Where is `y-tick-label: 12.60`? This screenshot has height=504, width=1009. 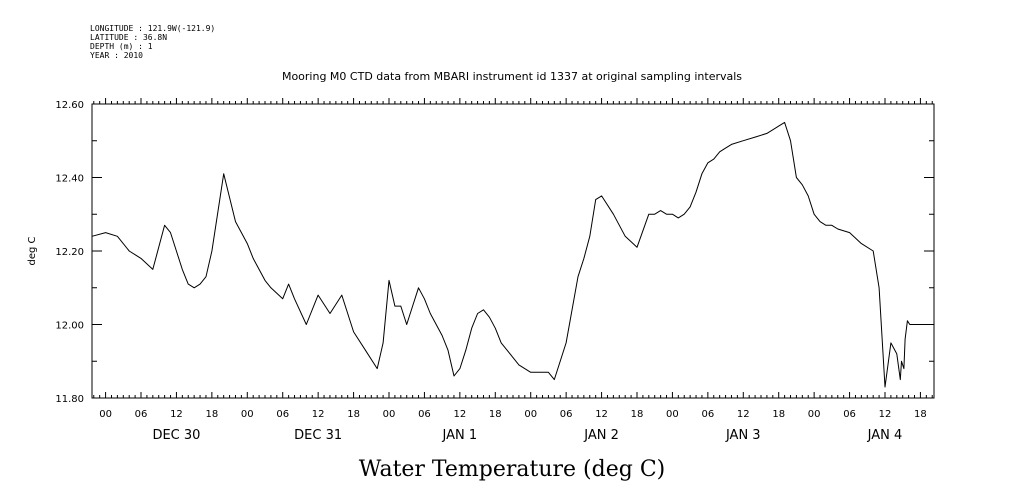
y-tick-label: 12.60 is located at coordinates (69, 105).